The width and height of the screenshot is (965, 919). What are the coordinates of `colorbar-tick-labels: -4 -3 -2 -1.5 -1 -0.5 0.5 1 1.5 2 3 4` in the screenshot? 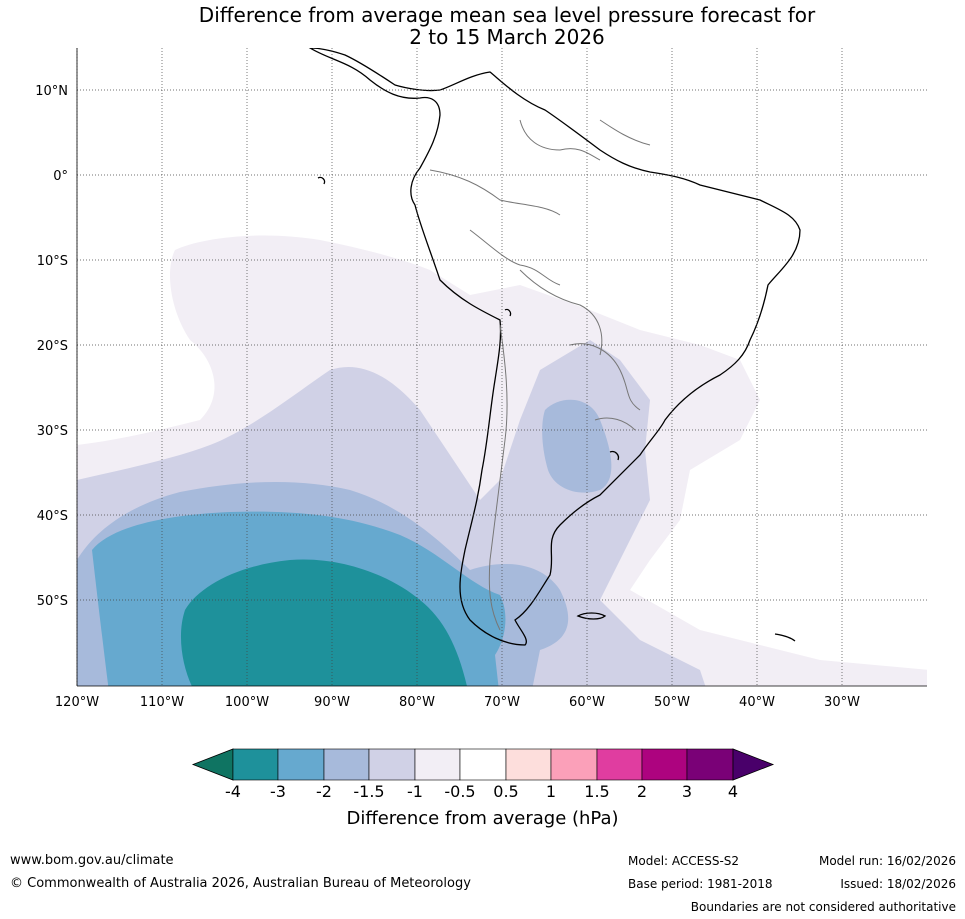 It's located at (482, 793).